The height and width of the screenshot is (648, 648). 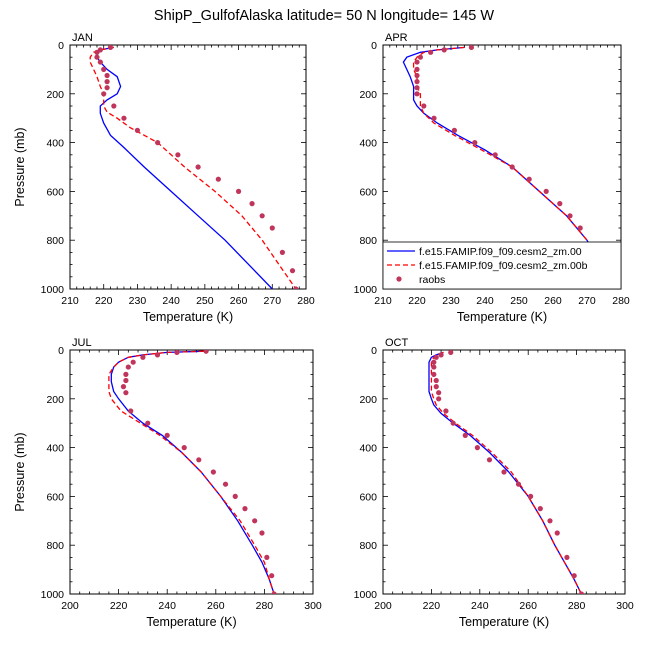 I want to click on plot-frame, so click(x=191, y=472).